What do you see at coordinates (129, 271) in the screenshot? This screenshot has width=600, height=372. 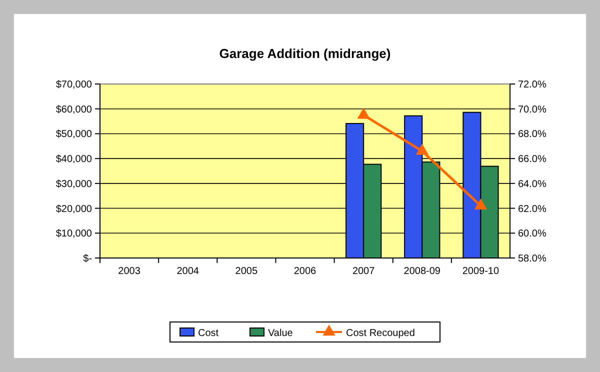 I see `x-tick-label: 2003` at bounding box center [129, 271].